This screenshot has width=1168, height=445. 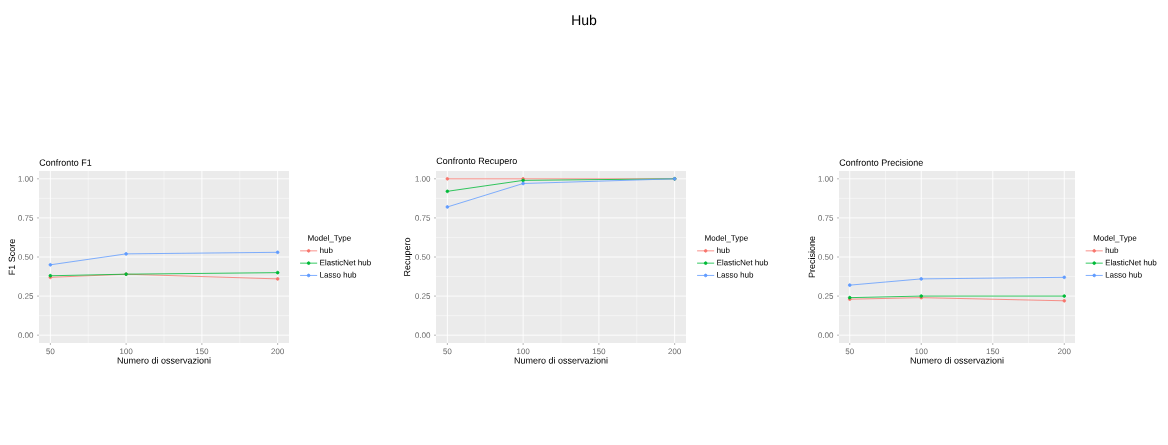 I want to click on y-axis-title: Recupero, so click(x=408, y=256).